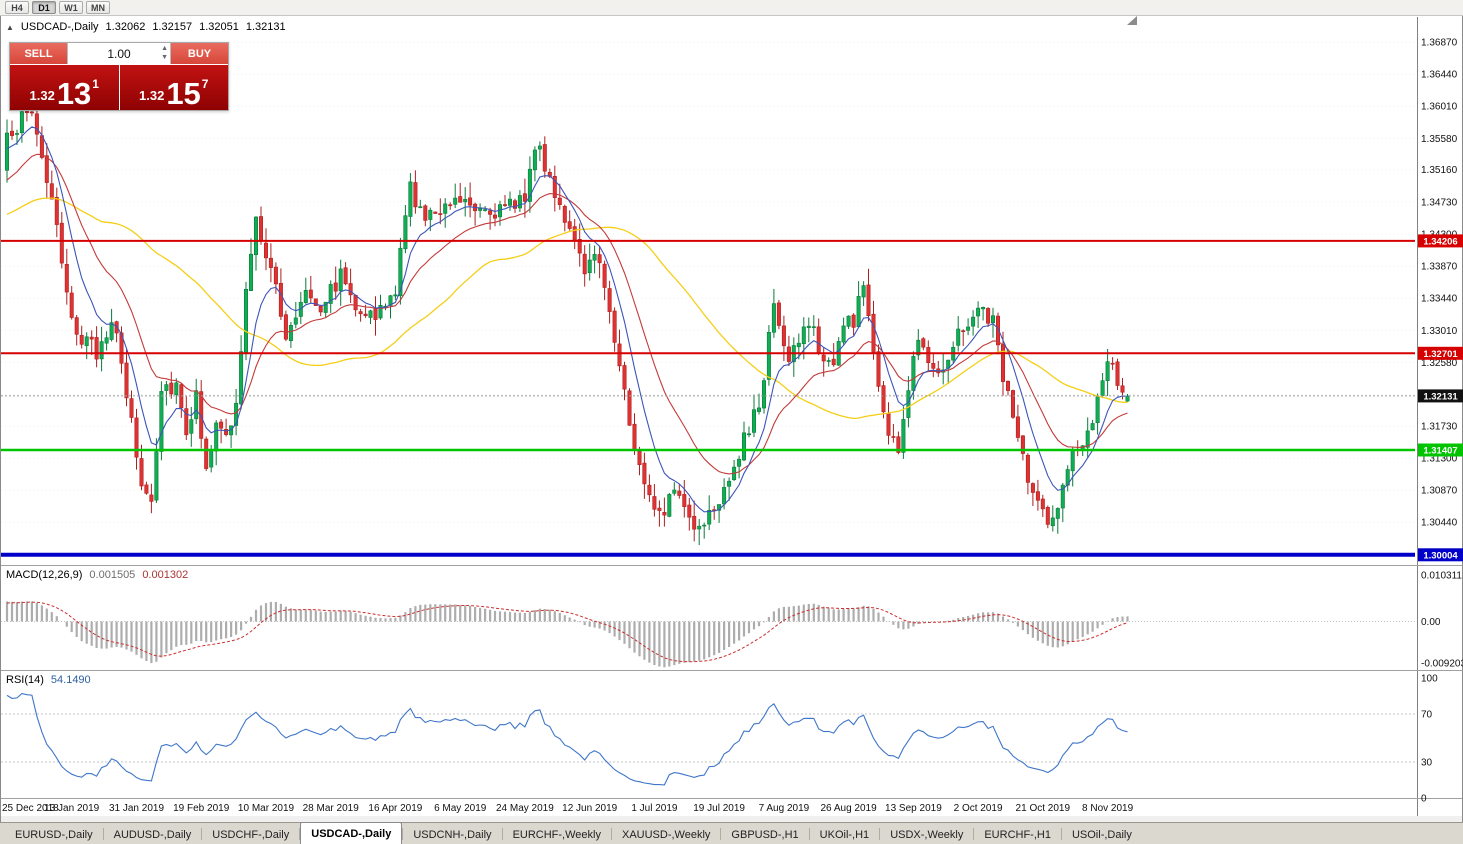  I want to click on svg-text: 1.30004, so click(1440, 555).